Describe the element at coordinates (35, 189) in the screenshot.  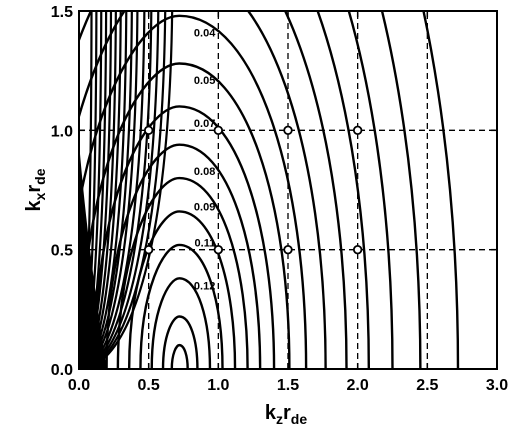
I see `y-axis-label: kxrde` at that location.